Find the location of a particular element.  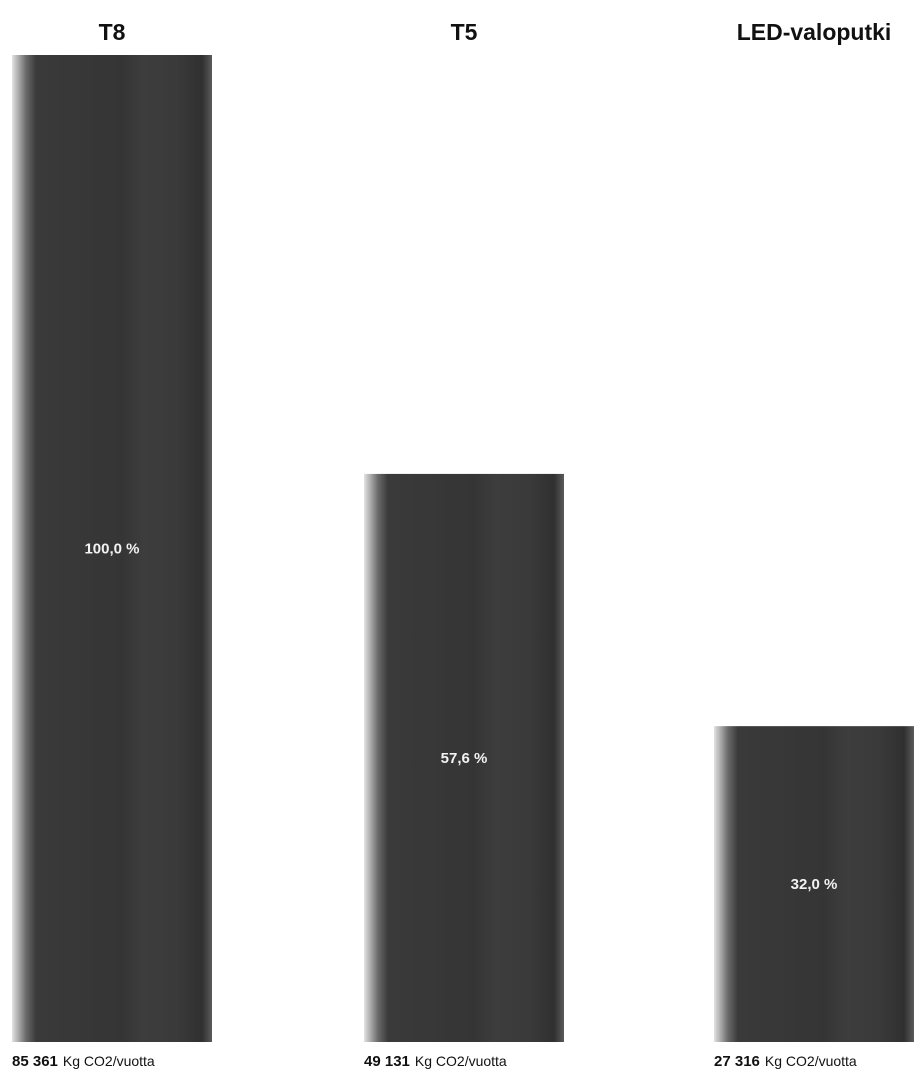

value-label-1: 49 131 Kg CO2/vuotta is located at coordinates (435, 1061).